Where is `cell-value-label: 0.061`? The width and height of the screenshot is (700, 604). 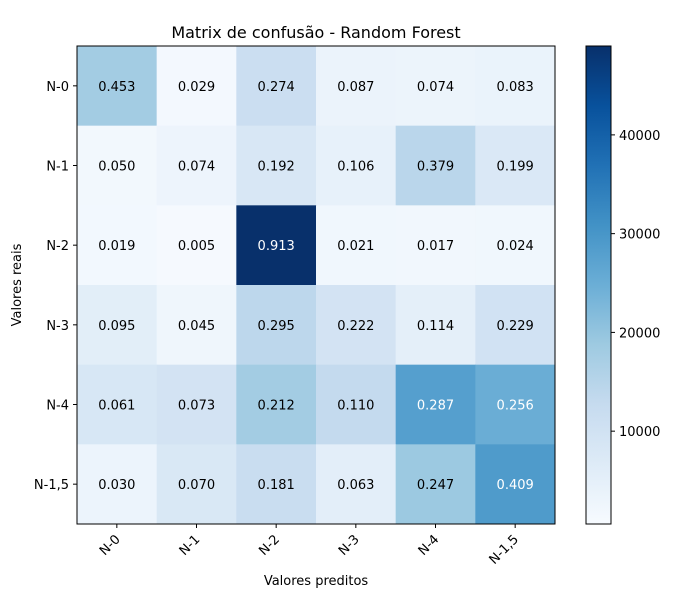 cell-value-label: 0.061 is located at coordinates (116, 406).